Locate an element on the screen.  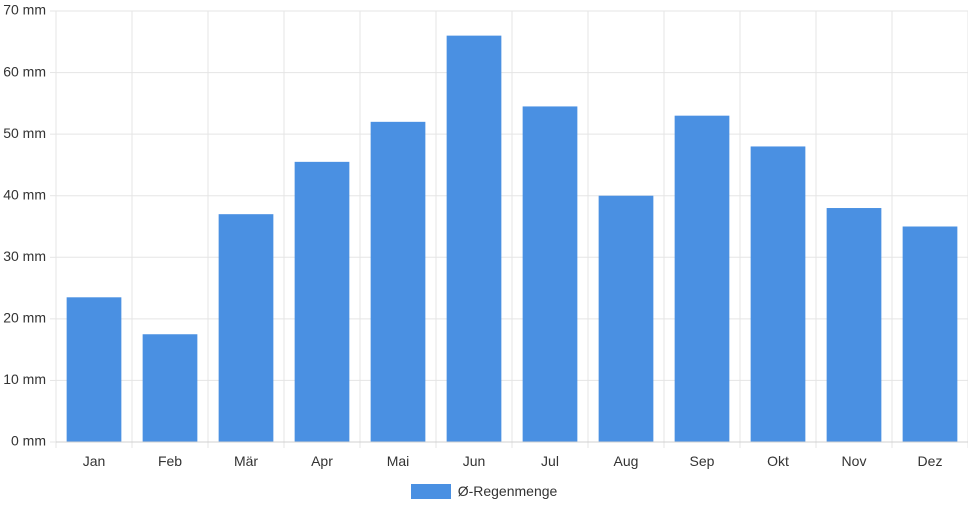
bar-jul is located at coordinates (550, 274).